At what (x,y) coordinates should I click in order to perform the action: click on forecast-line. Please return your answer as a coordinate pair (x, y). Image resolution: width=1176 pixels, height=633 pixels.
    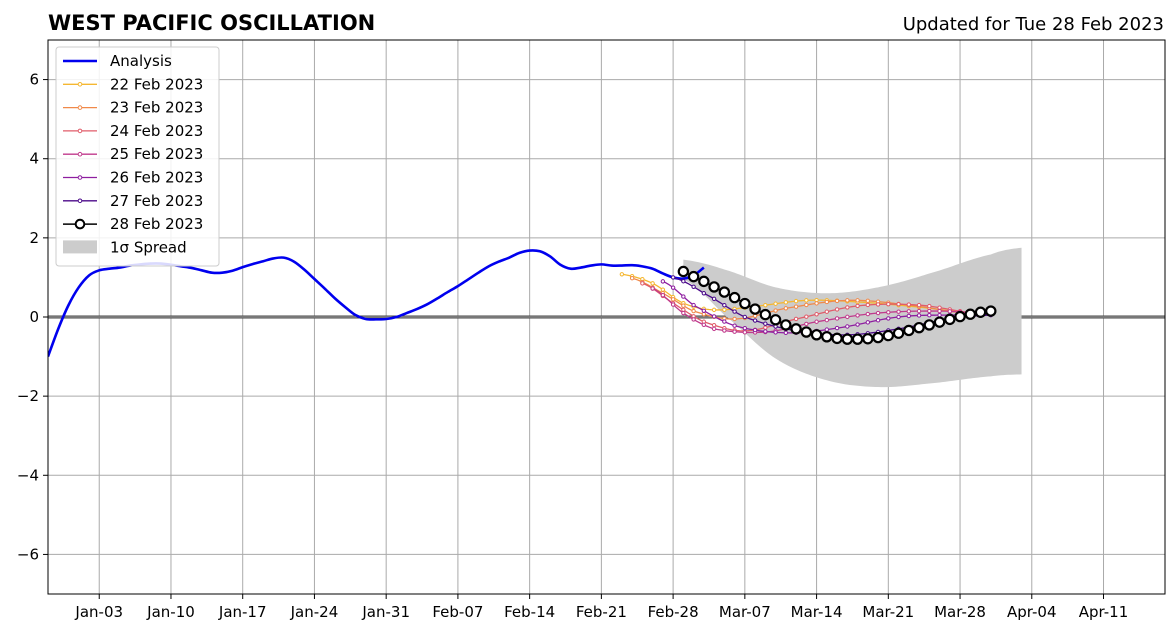
    Looking at the image, I should click on (821, 310).